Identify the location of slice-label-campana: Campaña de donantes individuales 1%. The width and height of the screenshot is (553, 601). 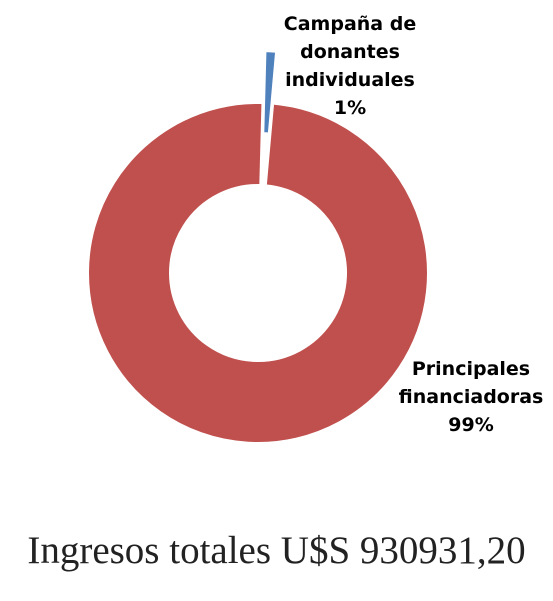
(350, 66).